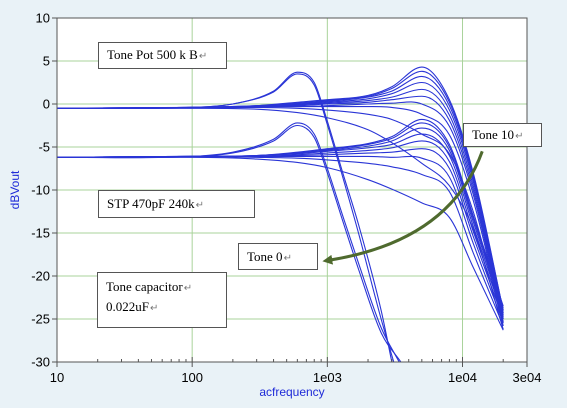 This screenshot has width=567, height=408. Describe the element at coordinates (327, 377) in the screenshot. I see `x-tick-label: 1e03` at that location.